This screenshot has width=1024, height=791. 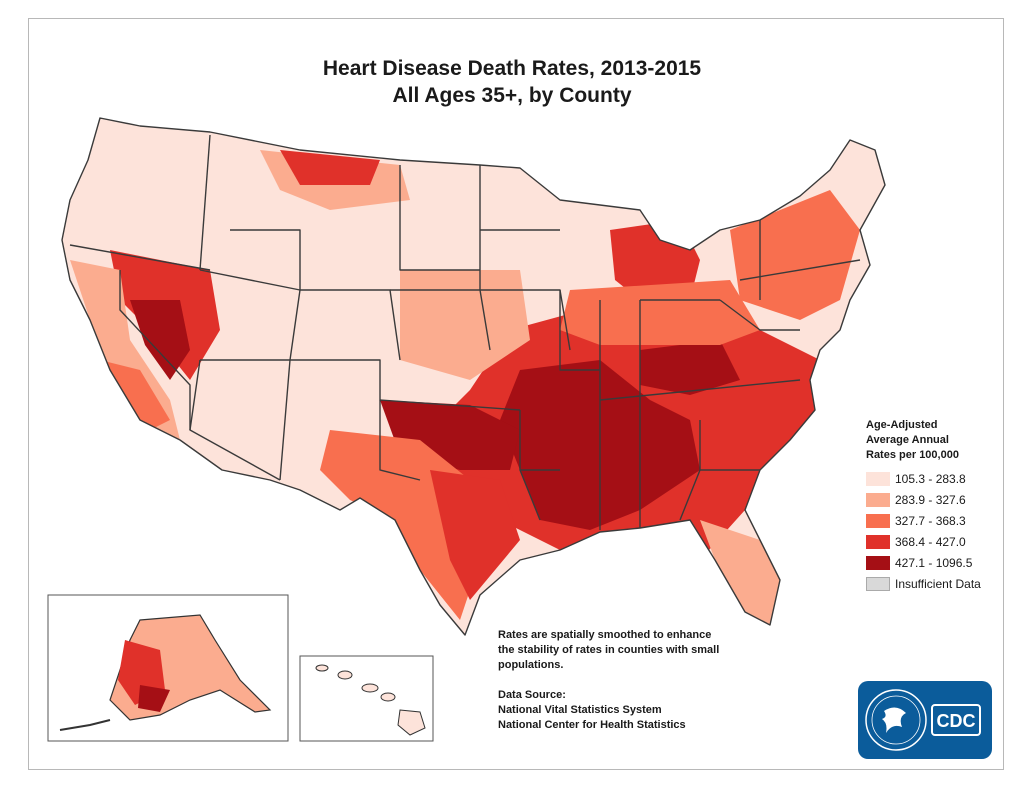 I want to click on legend-item: 427.1 - 1096.5, so click(x=941, y=562).